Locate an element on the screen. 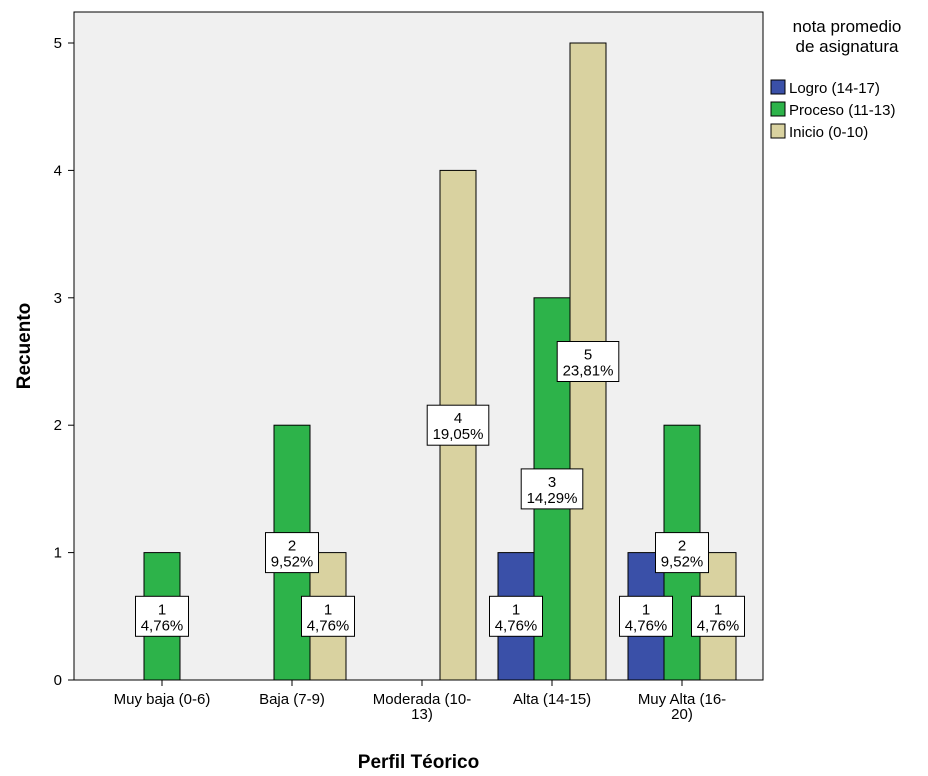 The height and width of the screenshot is (776, 928). data-label: 3 is located at coordinates (552, 482).